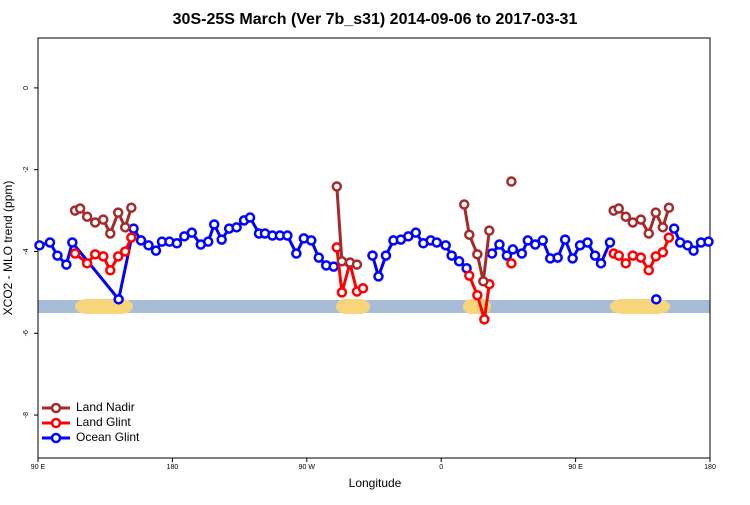  What do you see at coordinates (374, 306) in the screenshot?
I see `map-strip` at bounding box center [374, 306].